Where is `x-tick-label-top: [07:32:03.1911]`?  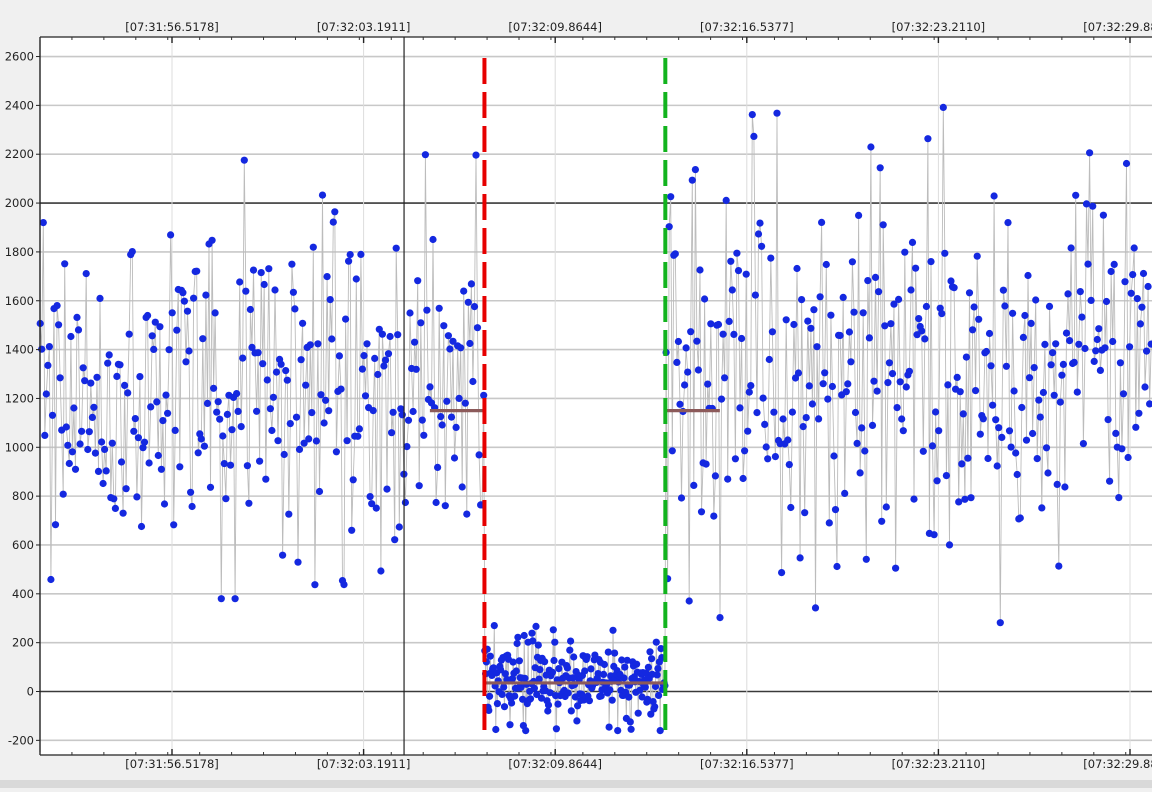 x-tick-label-top: [07:32:03.1911] is located at coordinates (364, 27).